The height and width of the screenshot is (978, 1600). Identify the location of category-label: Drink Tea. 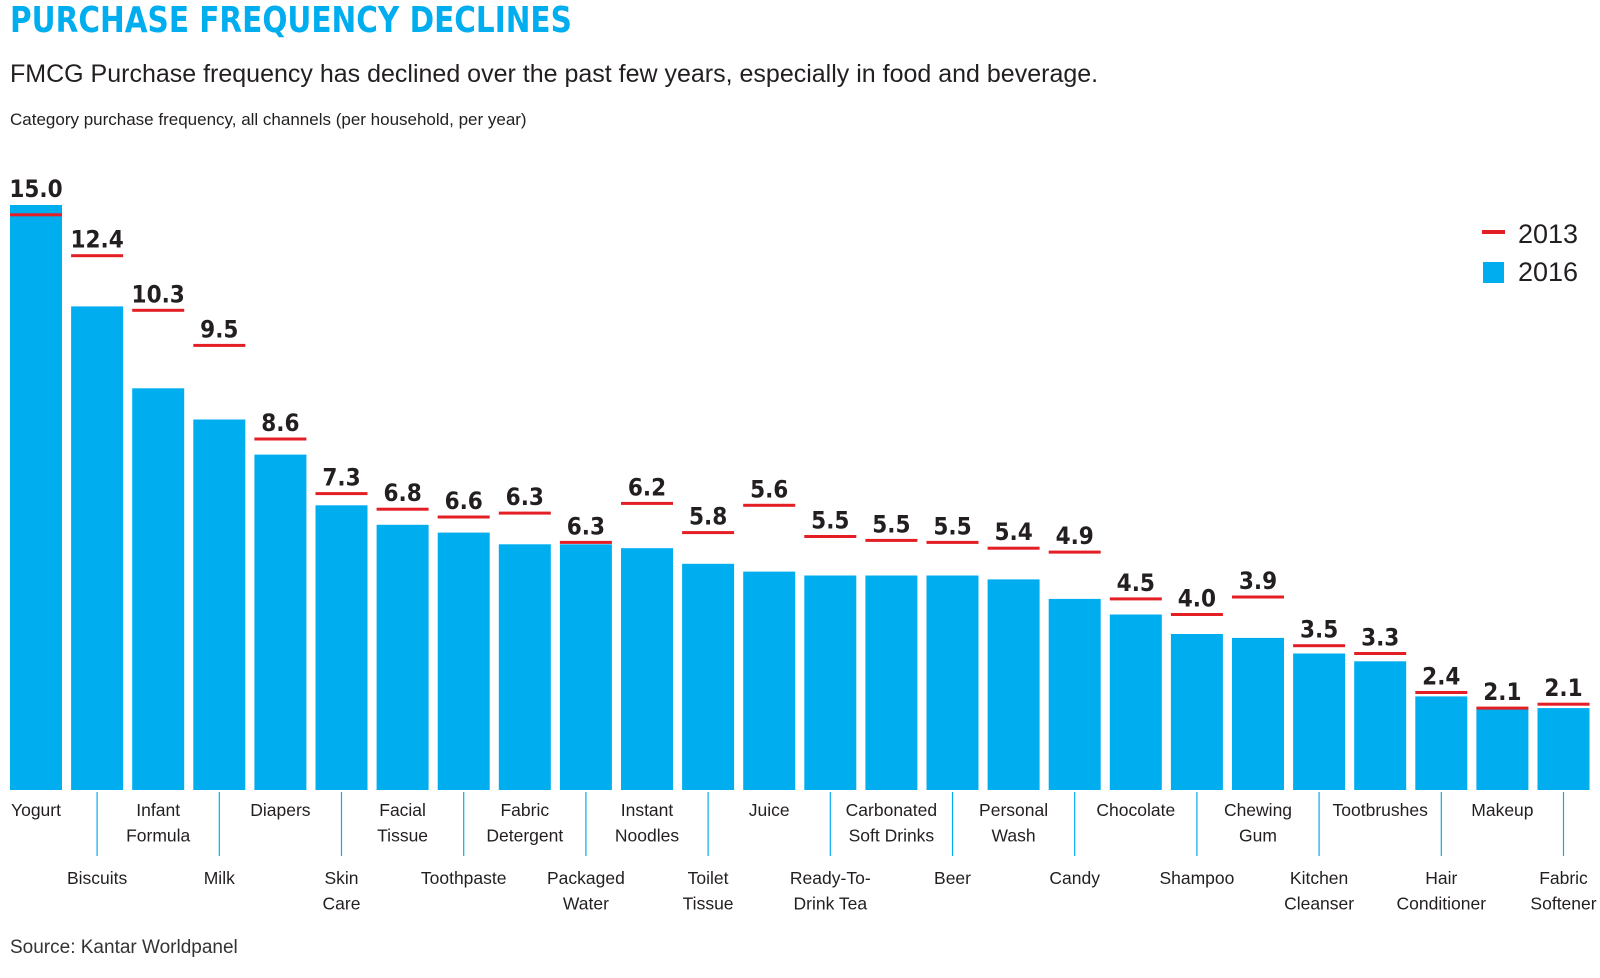
(830, 904).